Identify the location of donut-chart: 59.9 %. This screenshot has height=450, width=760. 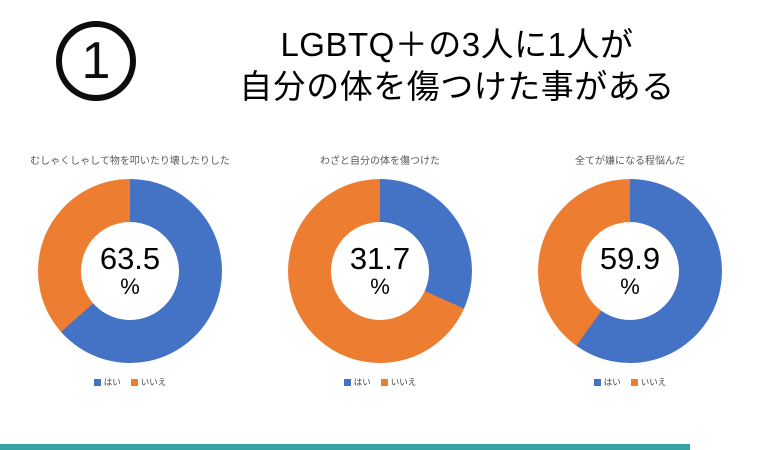
(630, 271).